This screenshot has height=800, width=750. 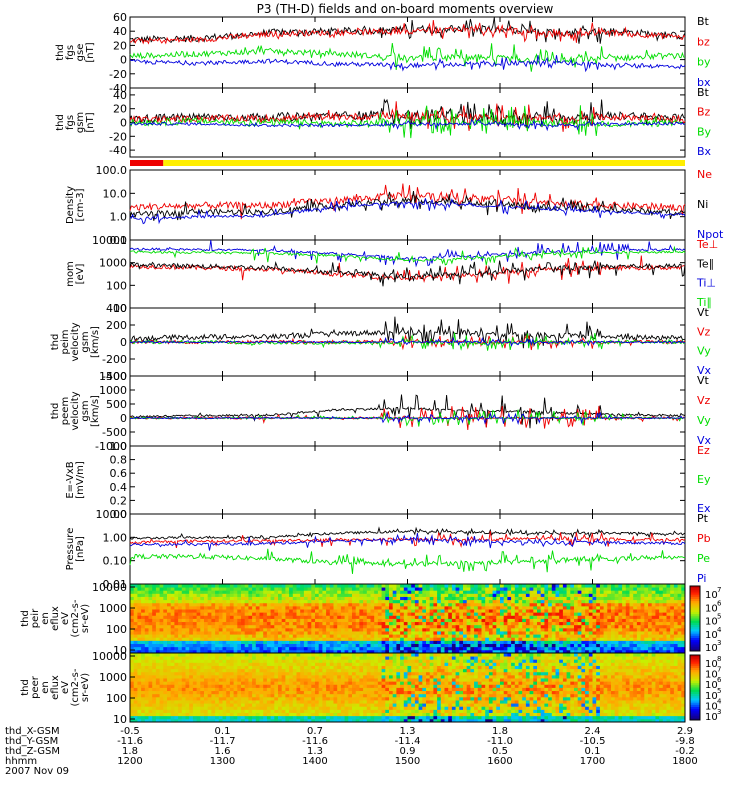 What do you see at coordinates (695, 637) in the screenshot?
I see `peir-colorbar-step` at bounding box center [695, 637].